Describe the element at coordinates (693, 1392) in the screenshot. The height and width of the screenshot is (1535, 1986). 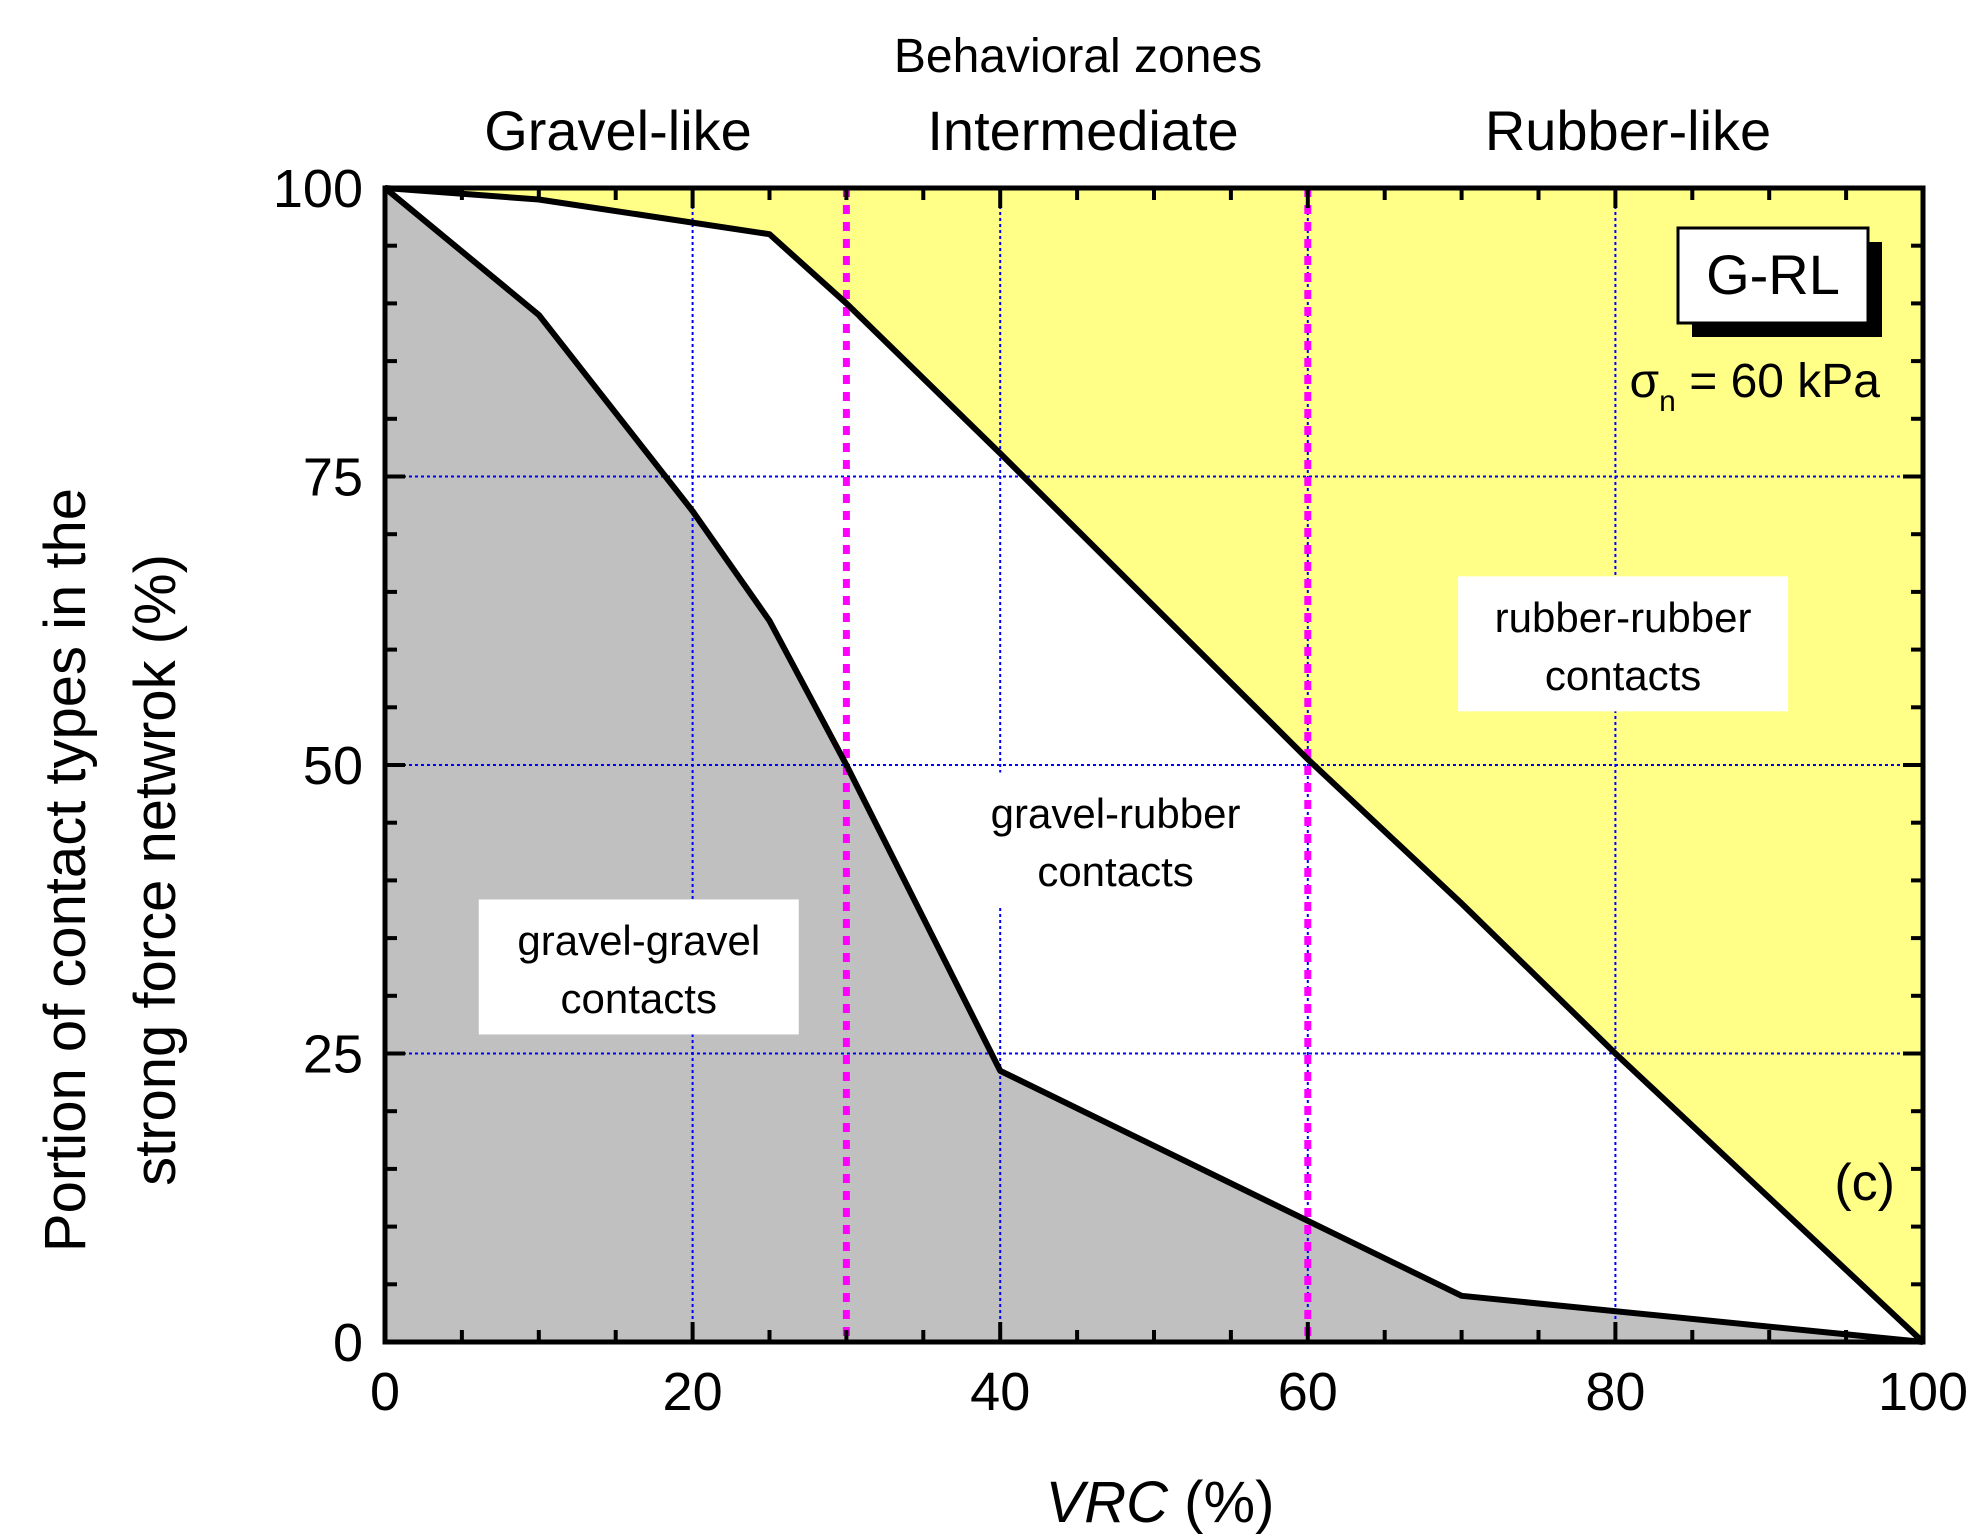
I see `x-tick-label: 20` at that location.